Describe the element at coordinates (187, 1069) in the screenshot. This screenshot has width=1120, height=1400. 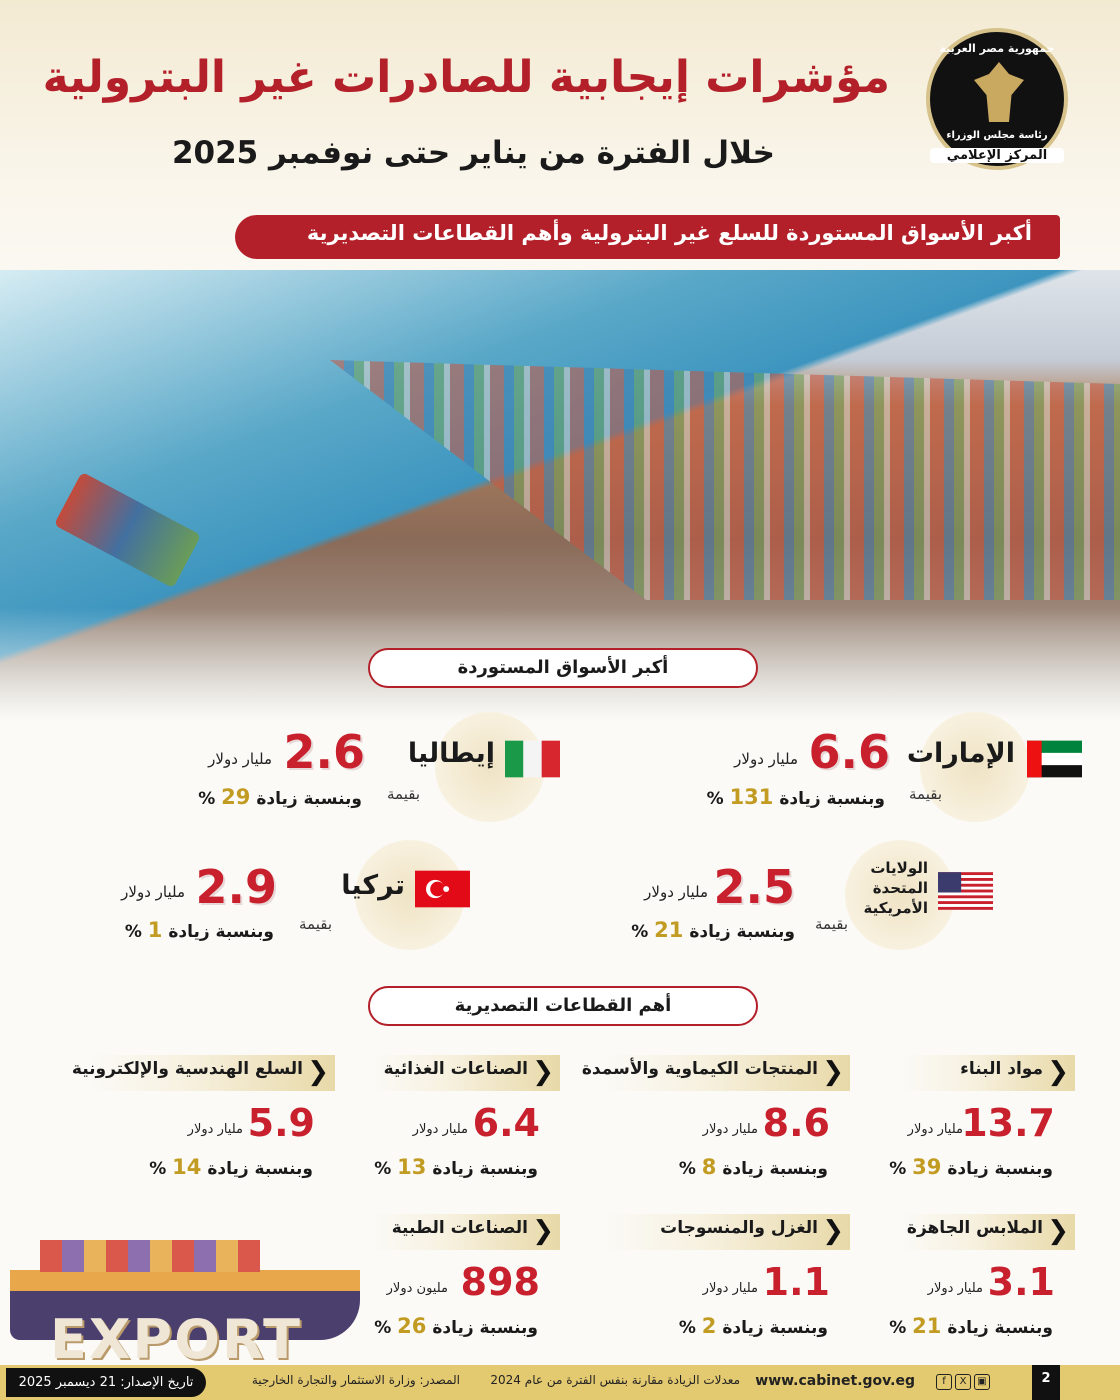
I see `sector-name: السلع الهندسية والإلكترونية` at that location.